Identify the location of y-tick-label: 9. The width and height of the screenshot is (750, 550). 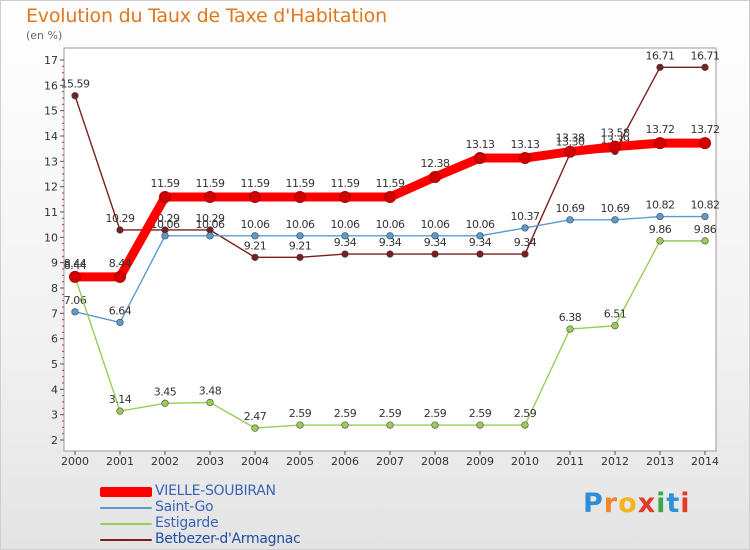
(54, 263).